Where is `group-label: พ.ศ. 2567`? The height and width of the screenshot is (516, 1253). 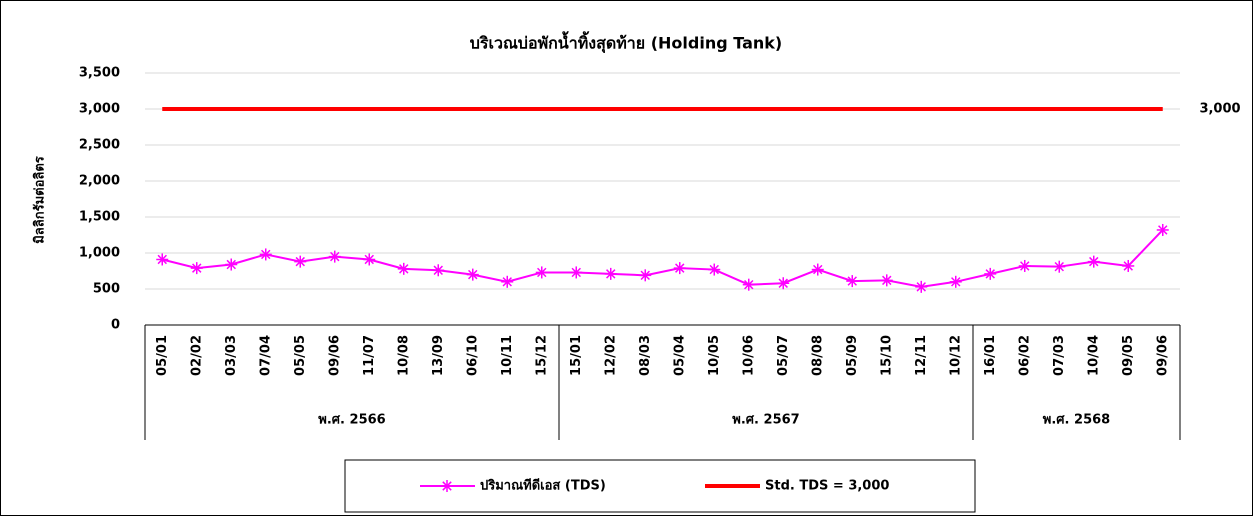
group-label: พ.ศ. 2567 is located at coordinates (765, 420).